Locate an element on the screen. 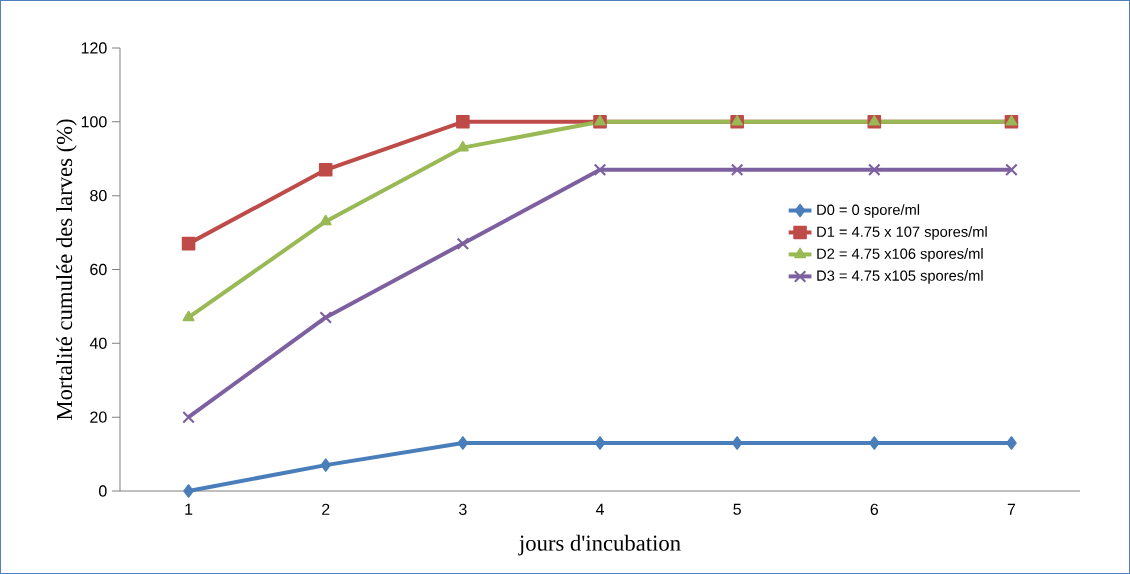 This screenshot has height=574, width=1130. x-tick-label: 7 is located at coordinates (1011, 509).